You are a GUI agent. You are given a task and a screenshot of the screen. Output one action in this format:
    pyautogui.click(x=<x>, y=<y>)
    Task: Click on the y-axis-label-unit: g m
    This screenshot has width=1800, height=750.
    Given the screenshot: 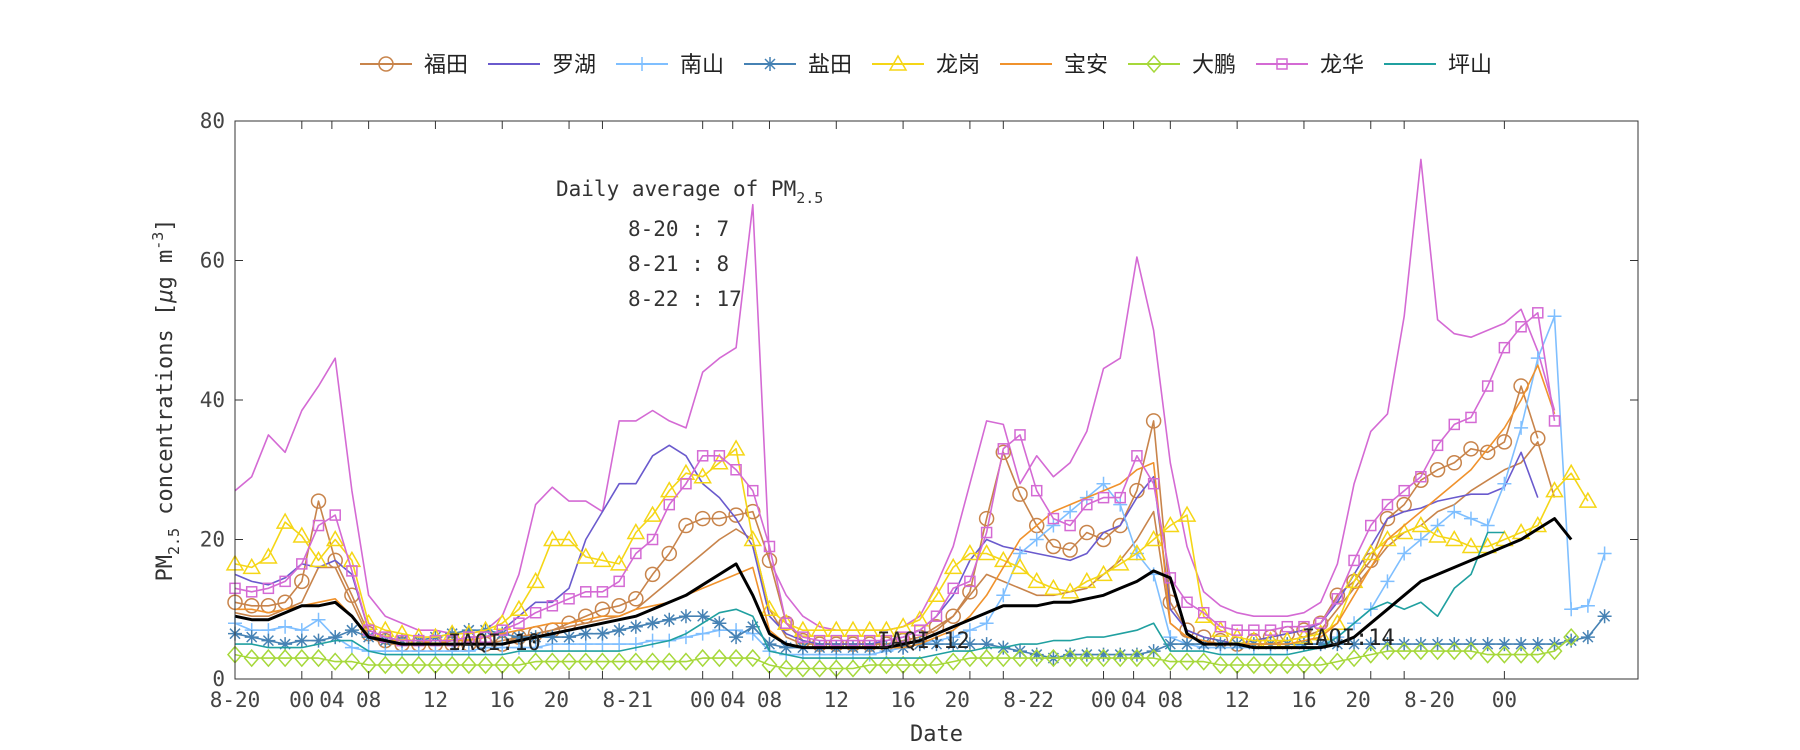 What is the action you would take?
    pyautogui.click(x=165, y=270)
    